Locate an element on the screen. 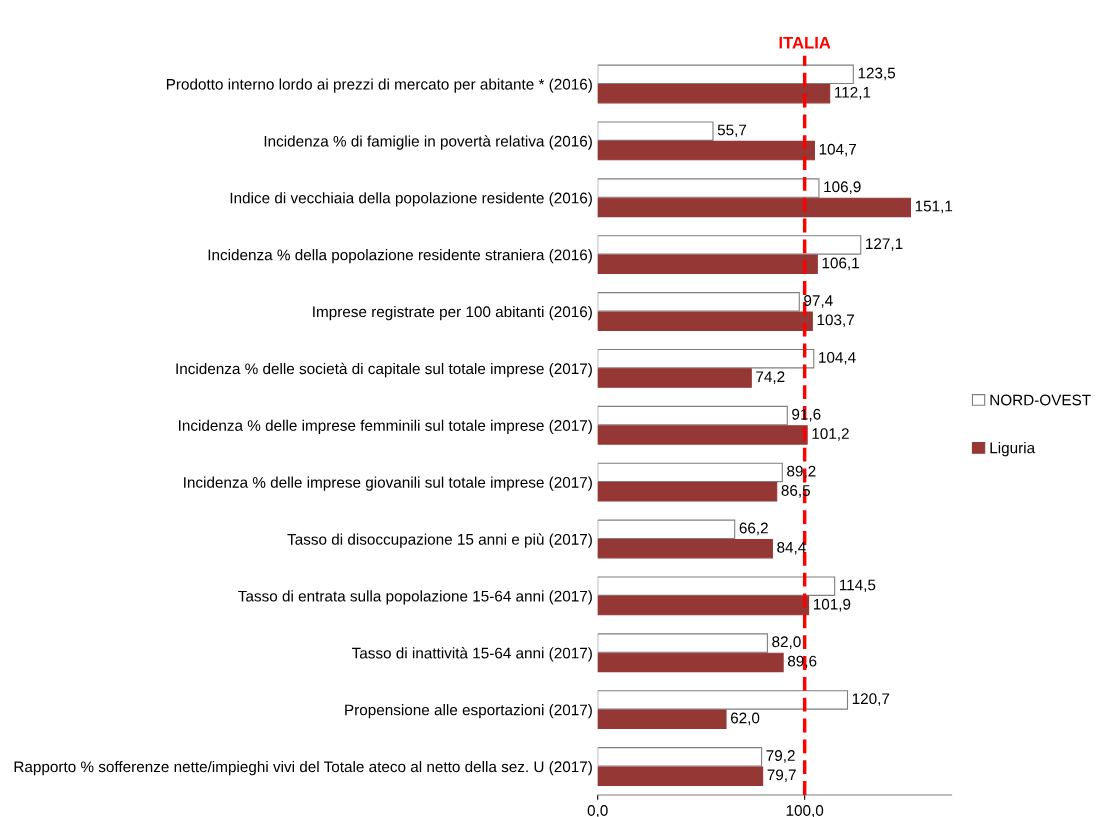 This screenshot has height=817, width=1113. data-label: 112,1 is located at coordinates (853, 93).